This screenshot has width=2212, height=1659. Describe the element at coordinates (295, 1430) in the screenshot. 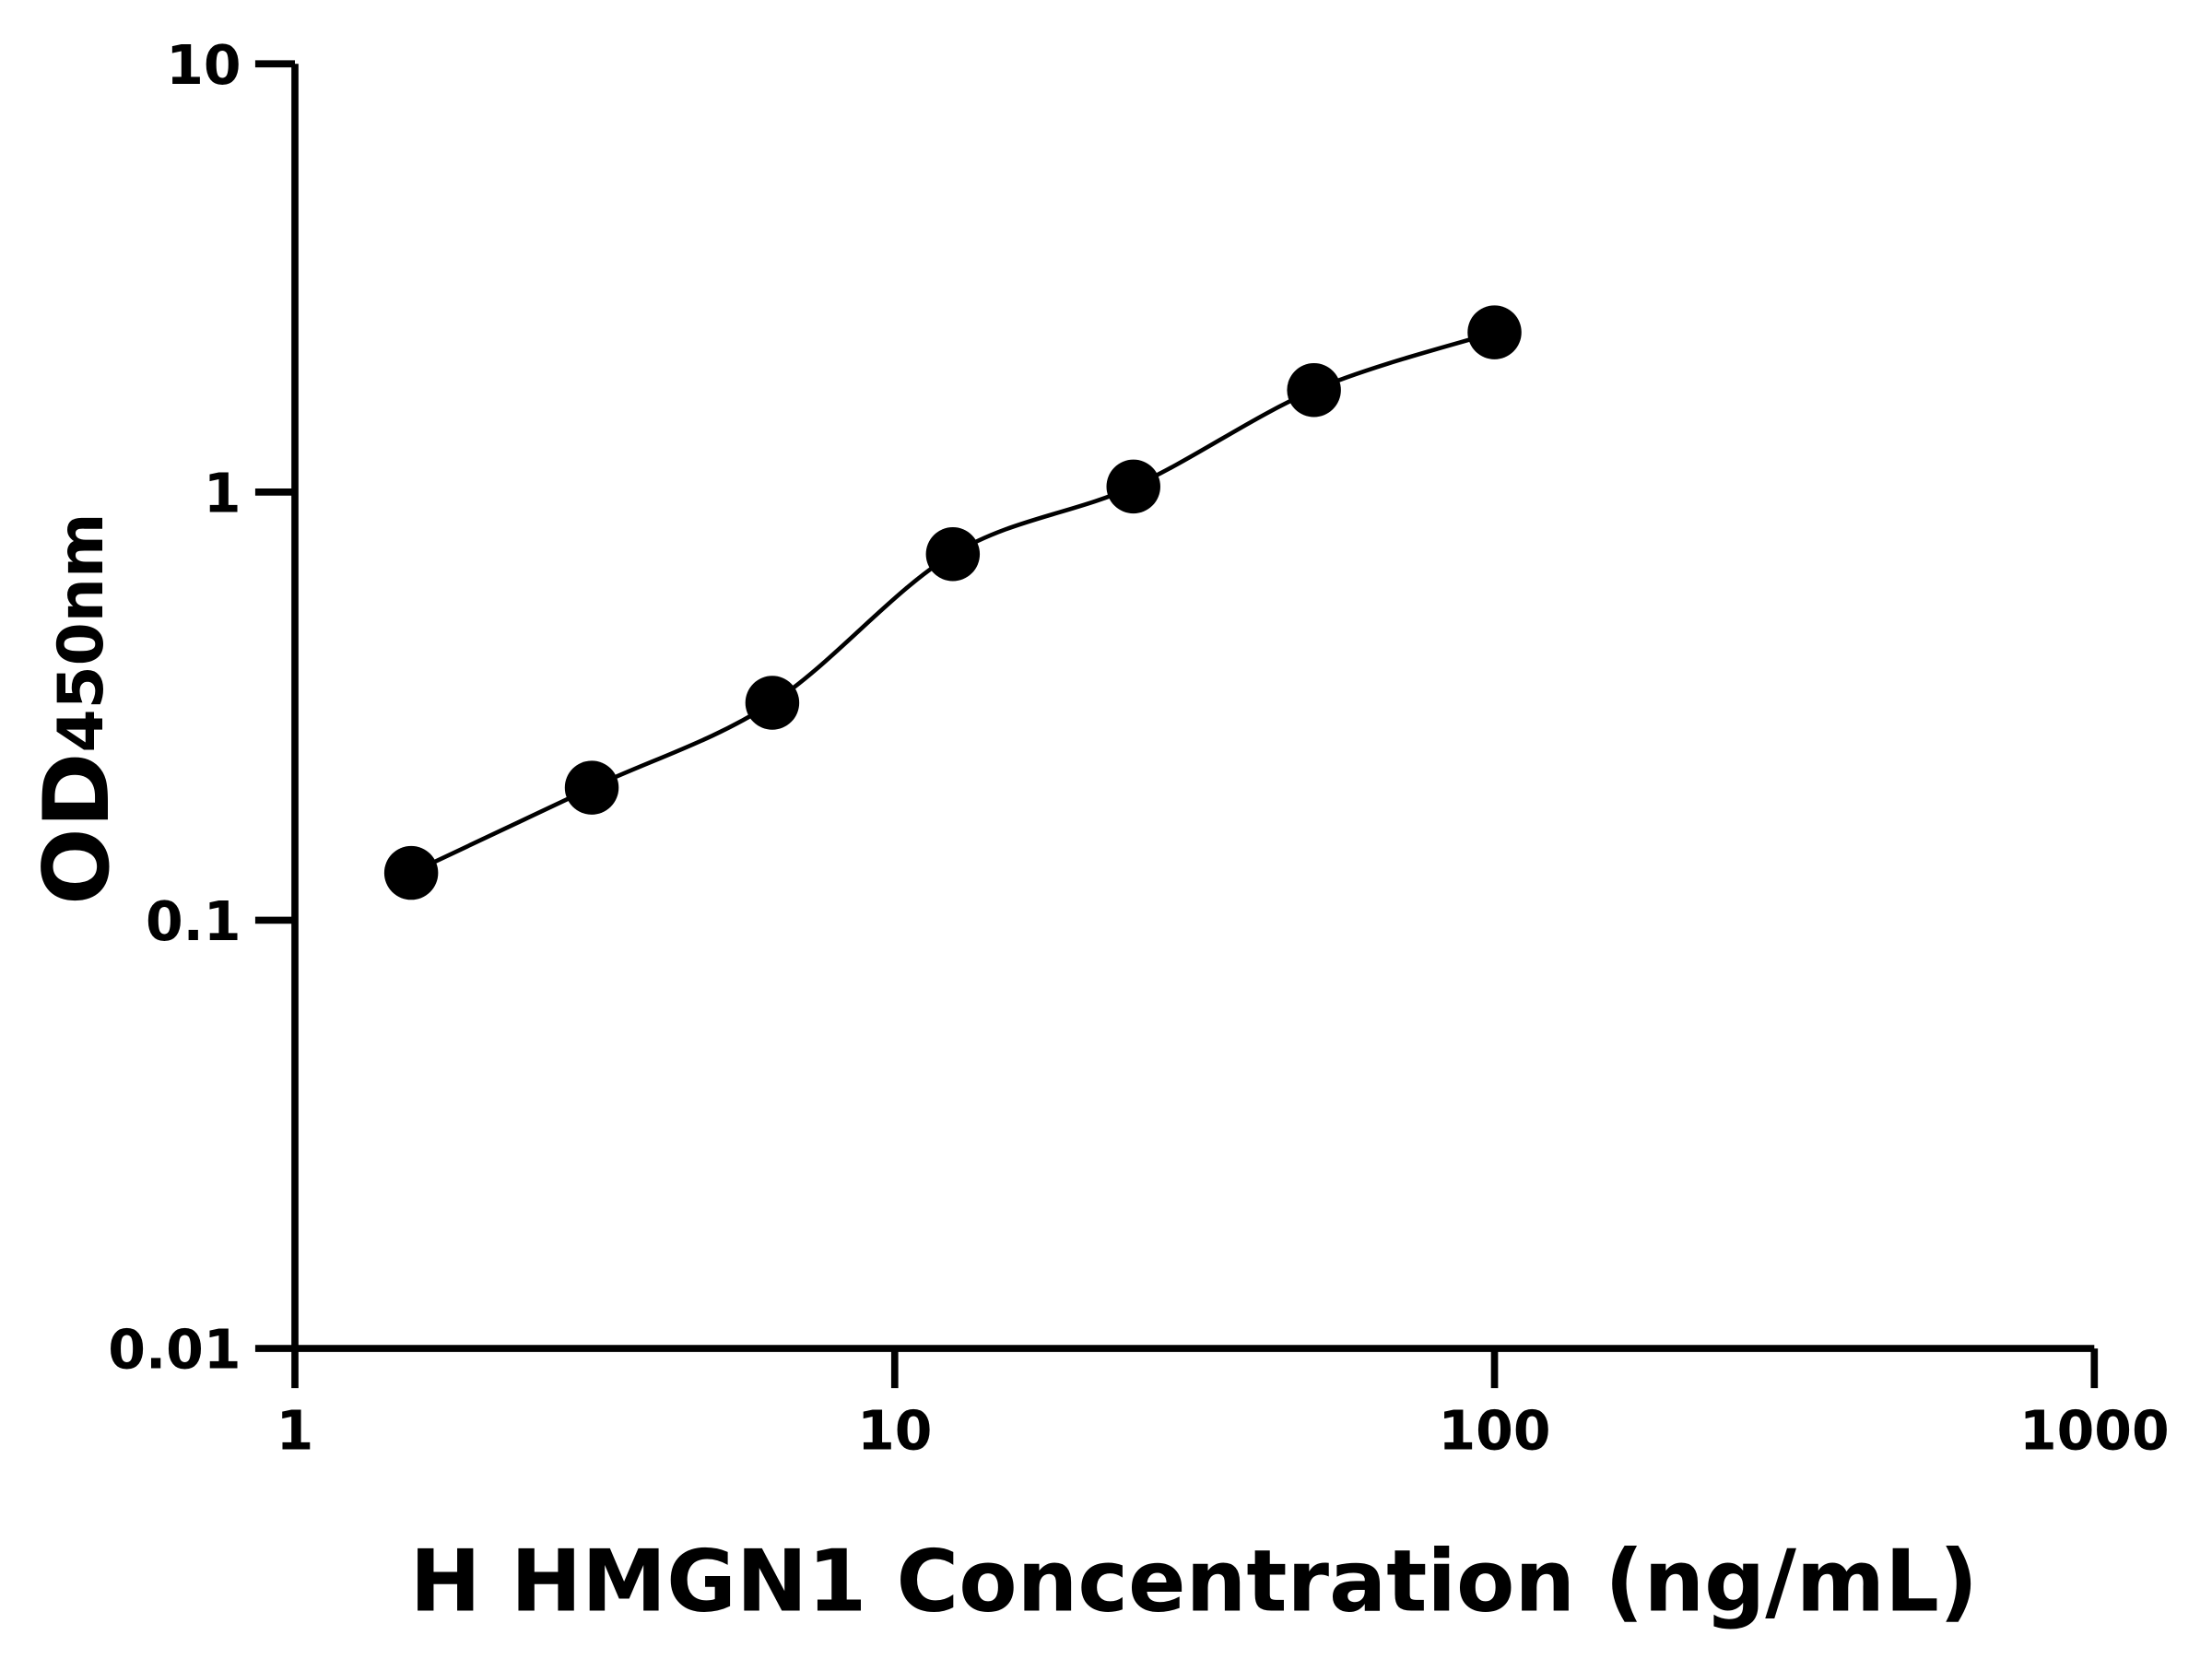

I see `x-tick-label: 1` at that location.